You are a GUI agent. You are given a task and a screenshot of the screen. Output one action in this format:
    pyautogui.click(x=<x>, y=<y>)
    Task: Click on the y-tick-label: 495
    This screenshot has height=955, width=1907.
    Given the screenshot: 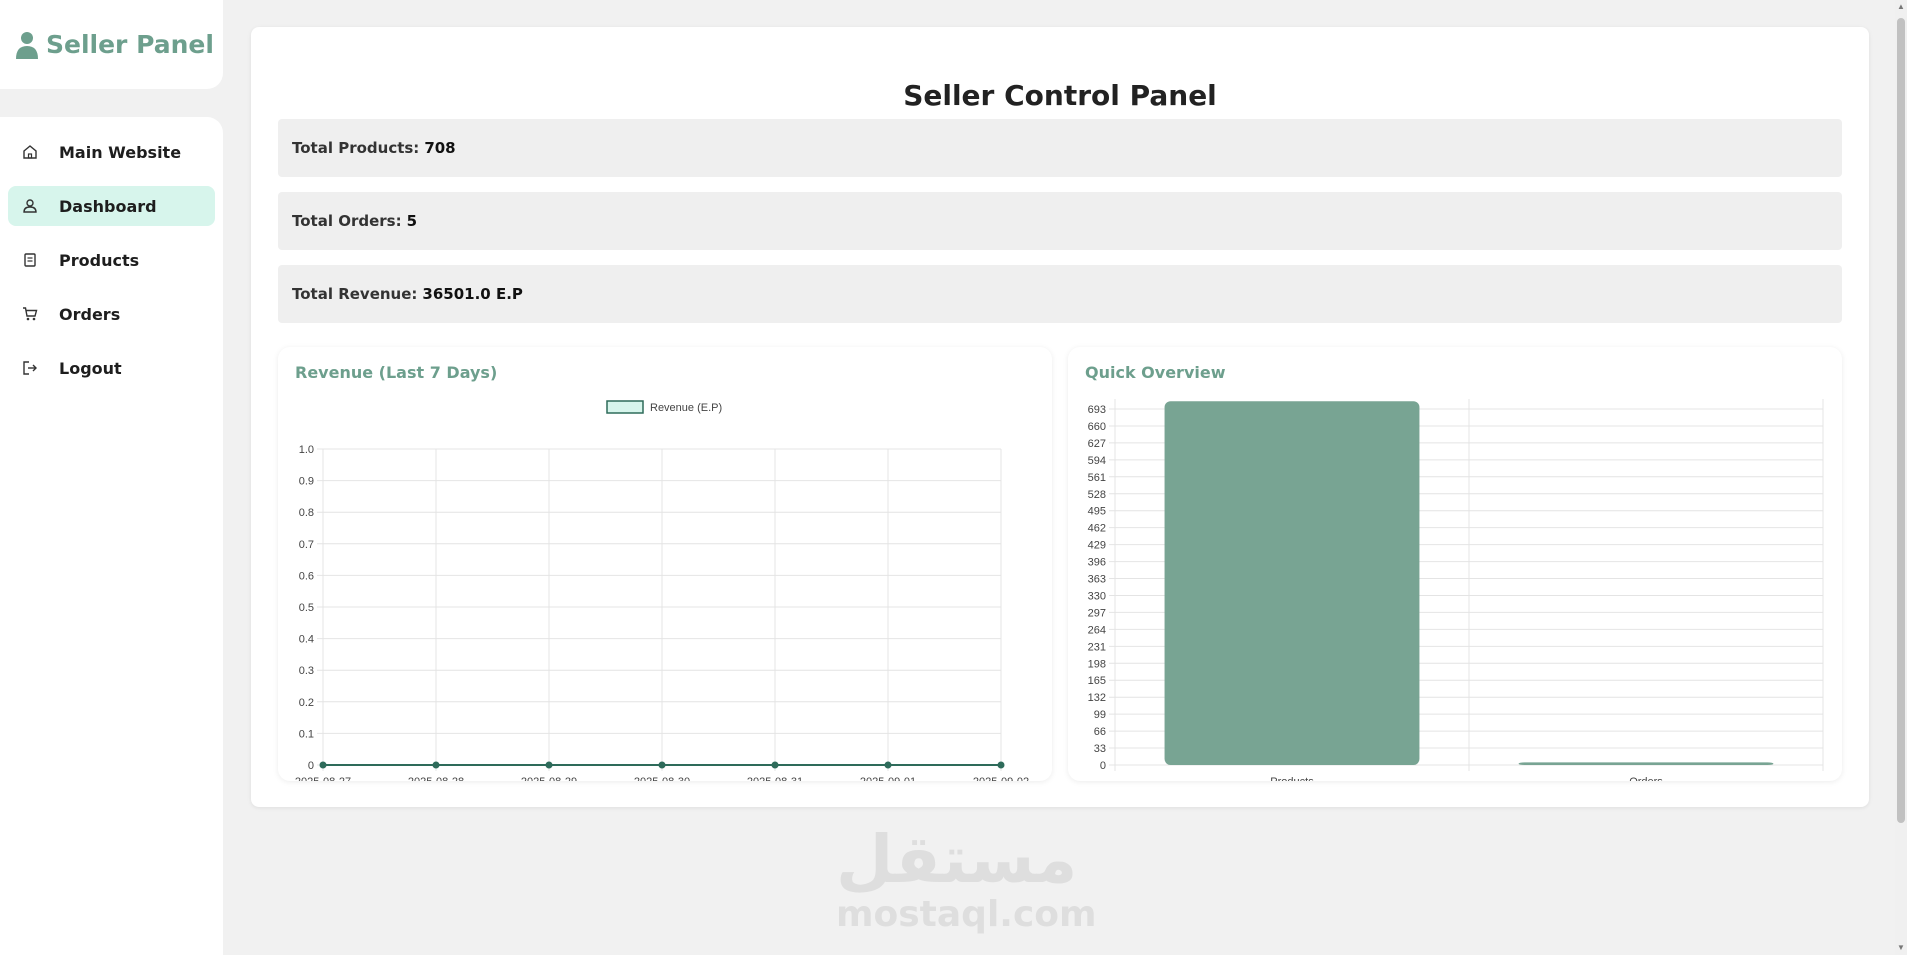 What is the action you would take?
    pyautogui.click(x=1097, y=512)
    